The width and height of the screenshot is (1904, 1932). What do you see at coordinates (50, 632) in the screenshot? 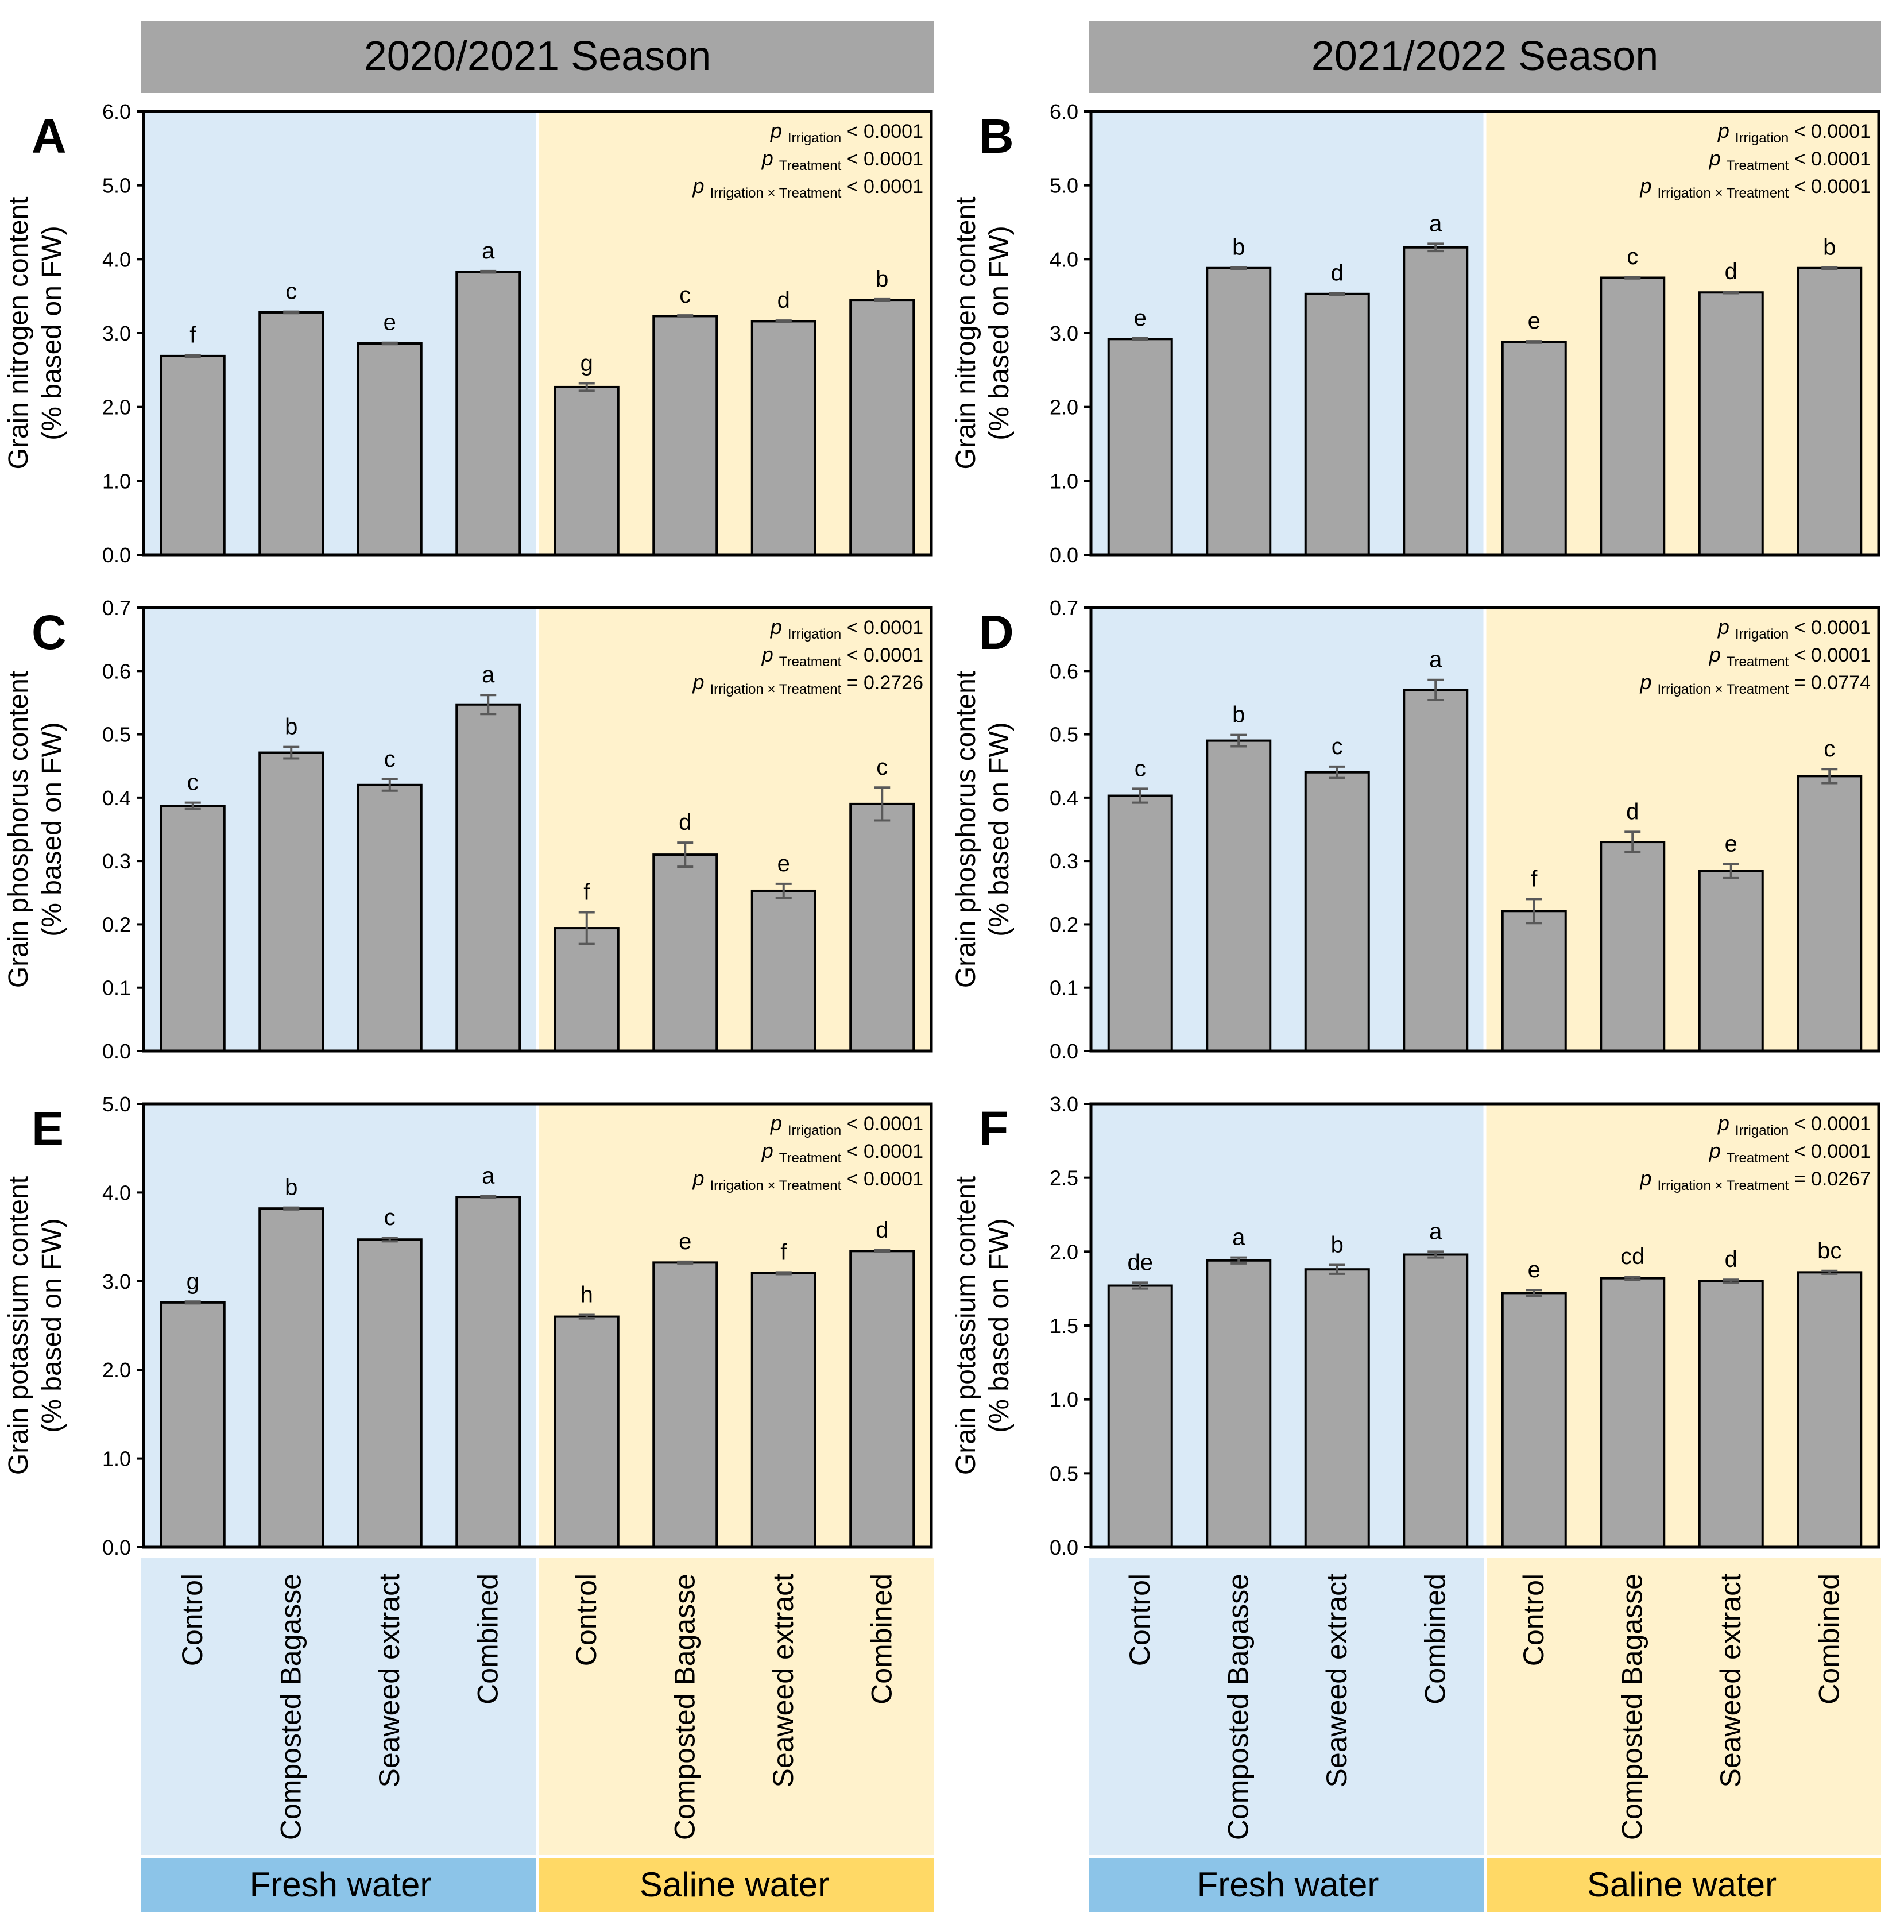
I see `panel-letter: C` at bounding box center [50, 632].